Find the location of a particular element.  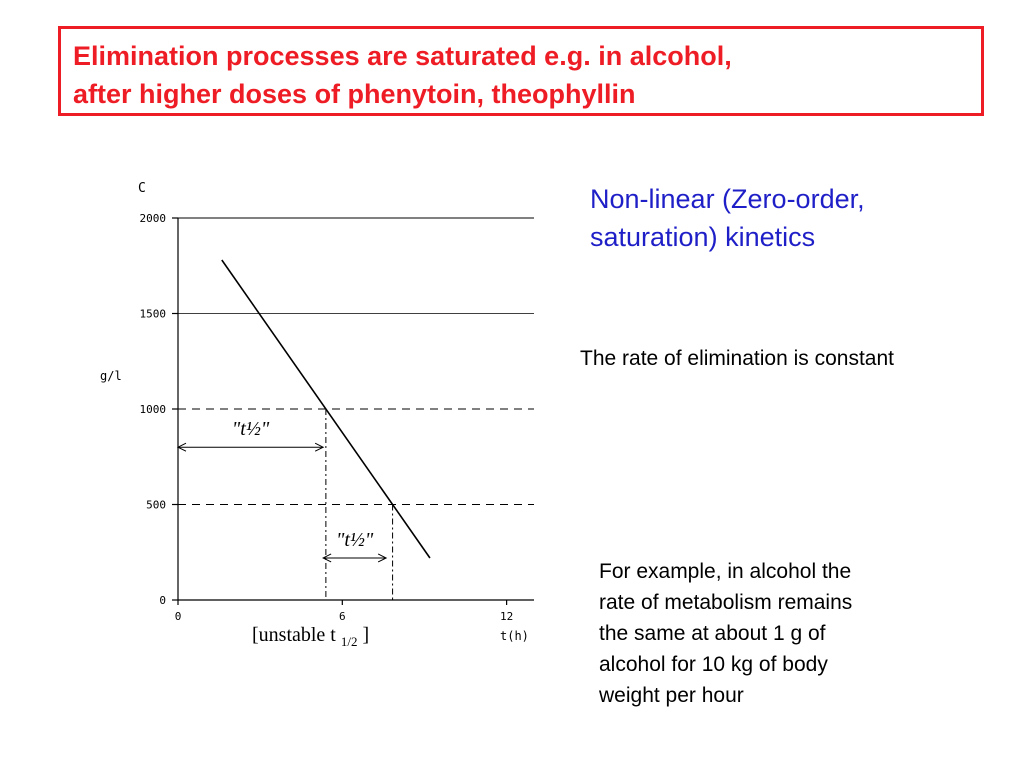

caption-prefix: [unstable t is located at coordinates (294, 635).